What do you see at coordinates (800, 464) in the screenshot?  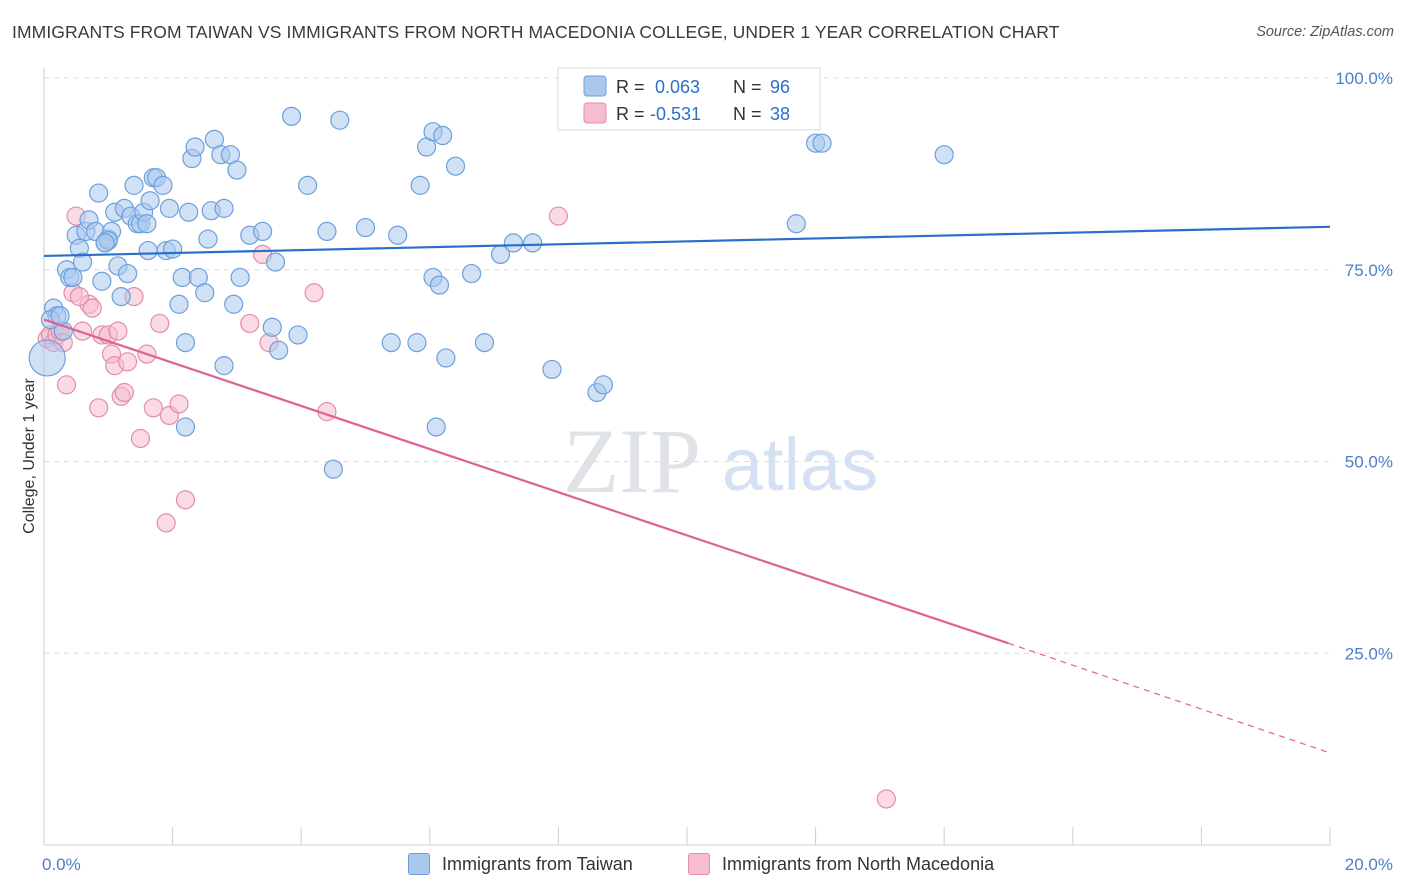 I see `watermark-atlas: atlas` at bounding box center [800, 464].